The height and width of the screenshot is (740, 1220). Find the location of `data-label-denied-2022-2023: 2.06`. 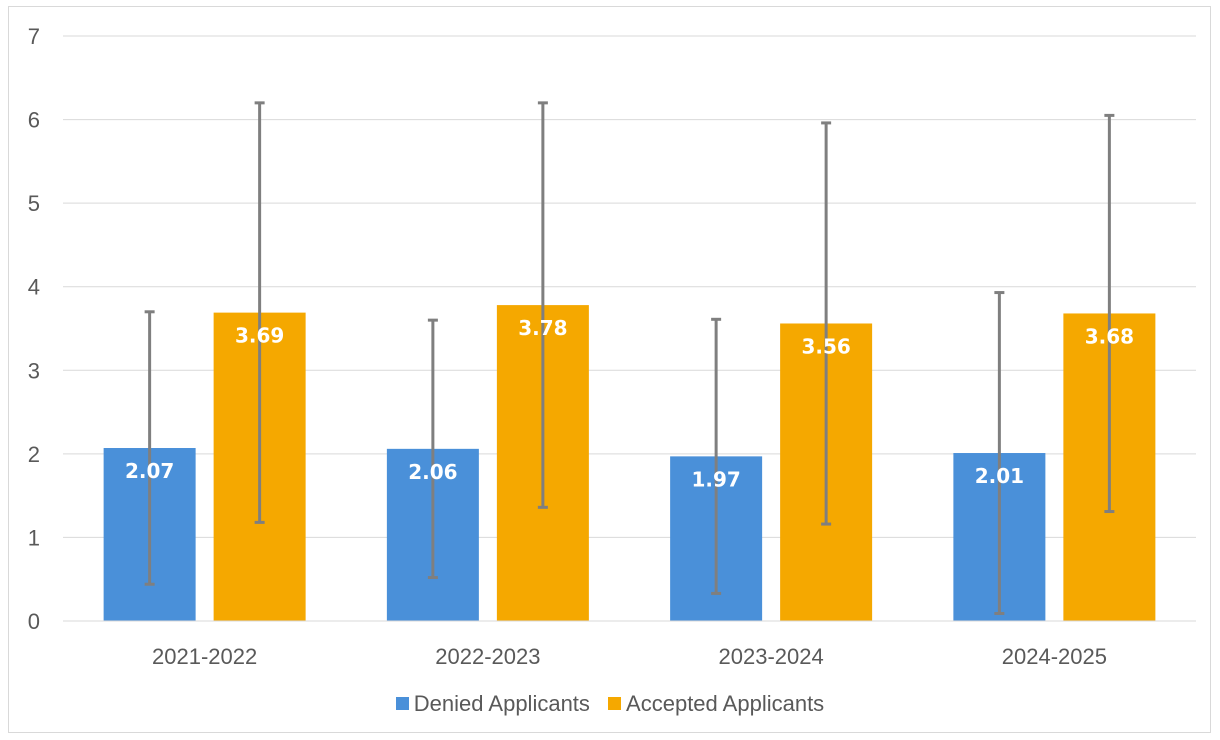

data-label-denied-2022-2023: 2.06 is located at coordinates (432, 472).